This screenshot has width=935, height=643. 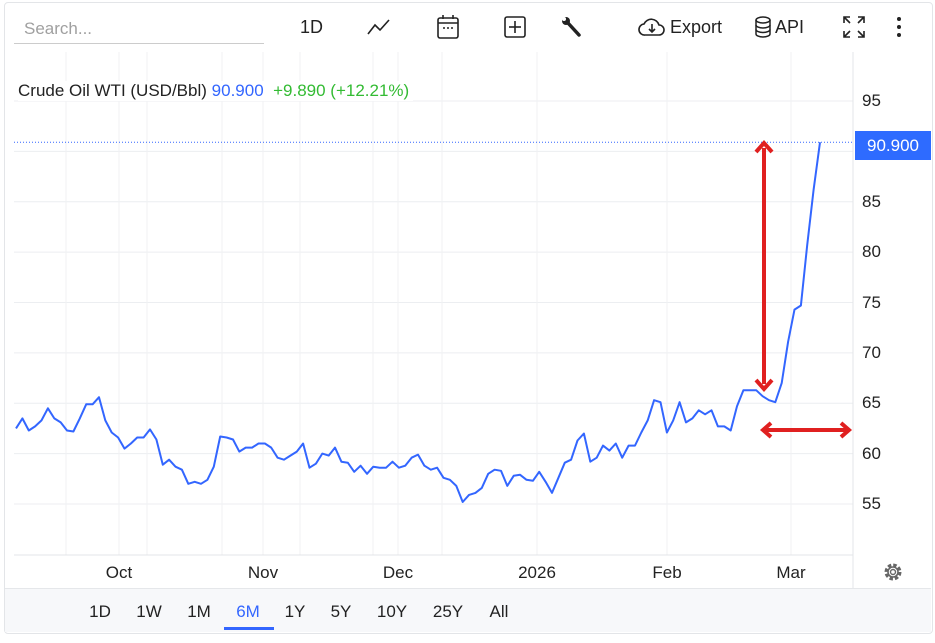 What do you see at coordinates (764, 146) in the screenshot?
I see `arrow-head-up` at bounding box center [764, 146].